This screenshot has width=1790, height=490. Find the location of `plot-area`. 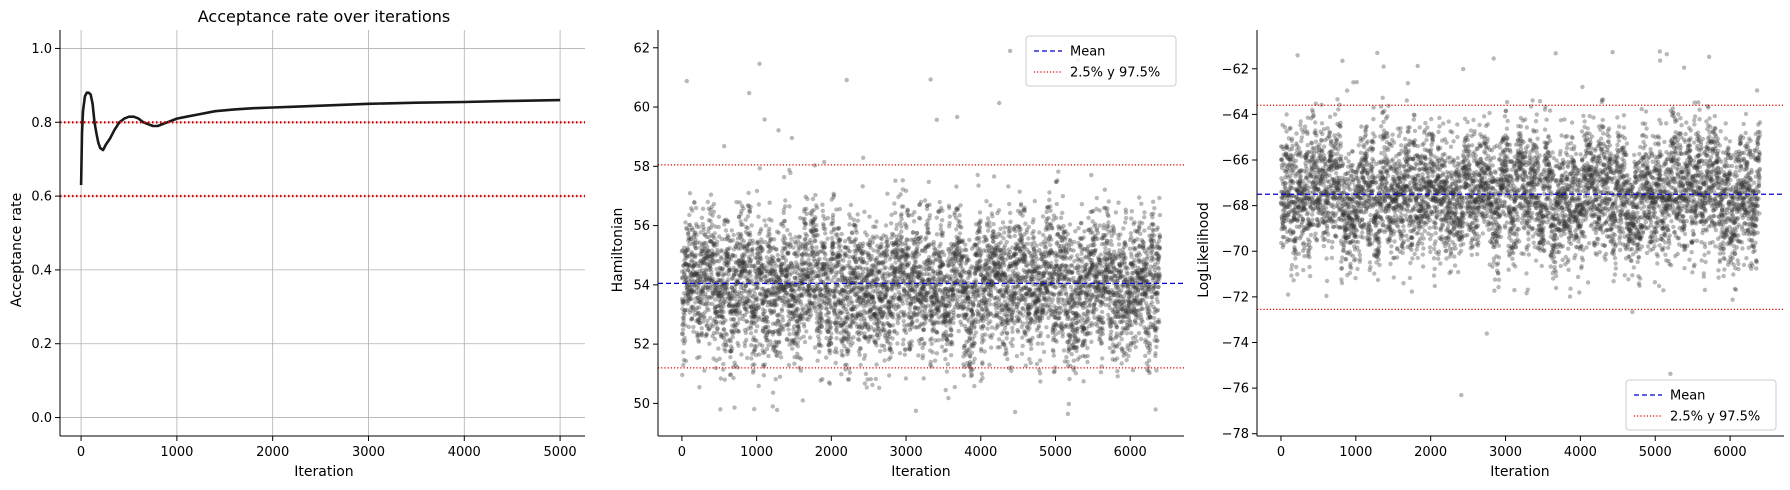

plot-area is located at coordinates (322, 144).